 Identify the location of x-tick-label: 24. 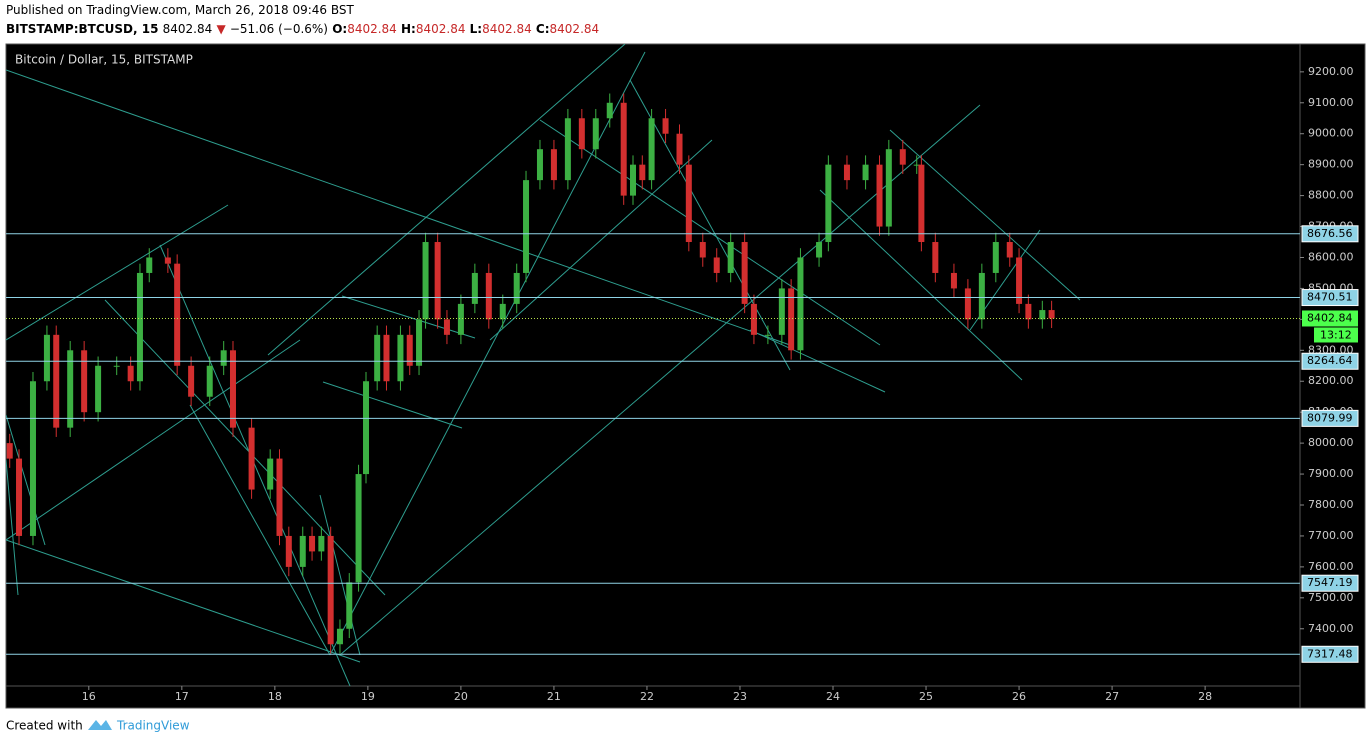
(833, 696).